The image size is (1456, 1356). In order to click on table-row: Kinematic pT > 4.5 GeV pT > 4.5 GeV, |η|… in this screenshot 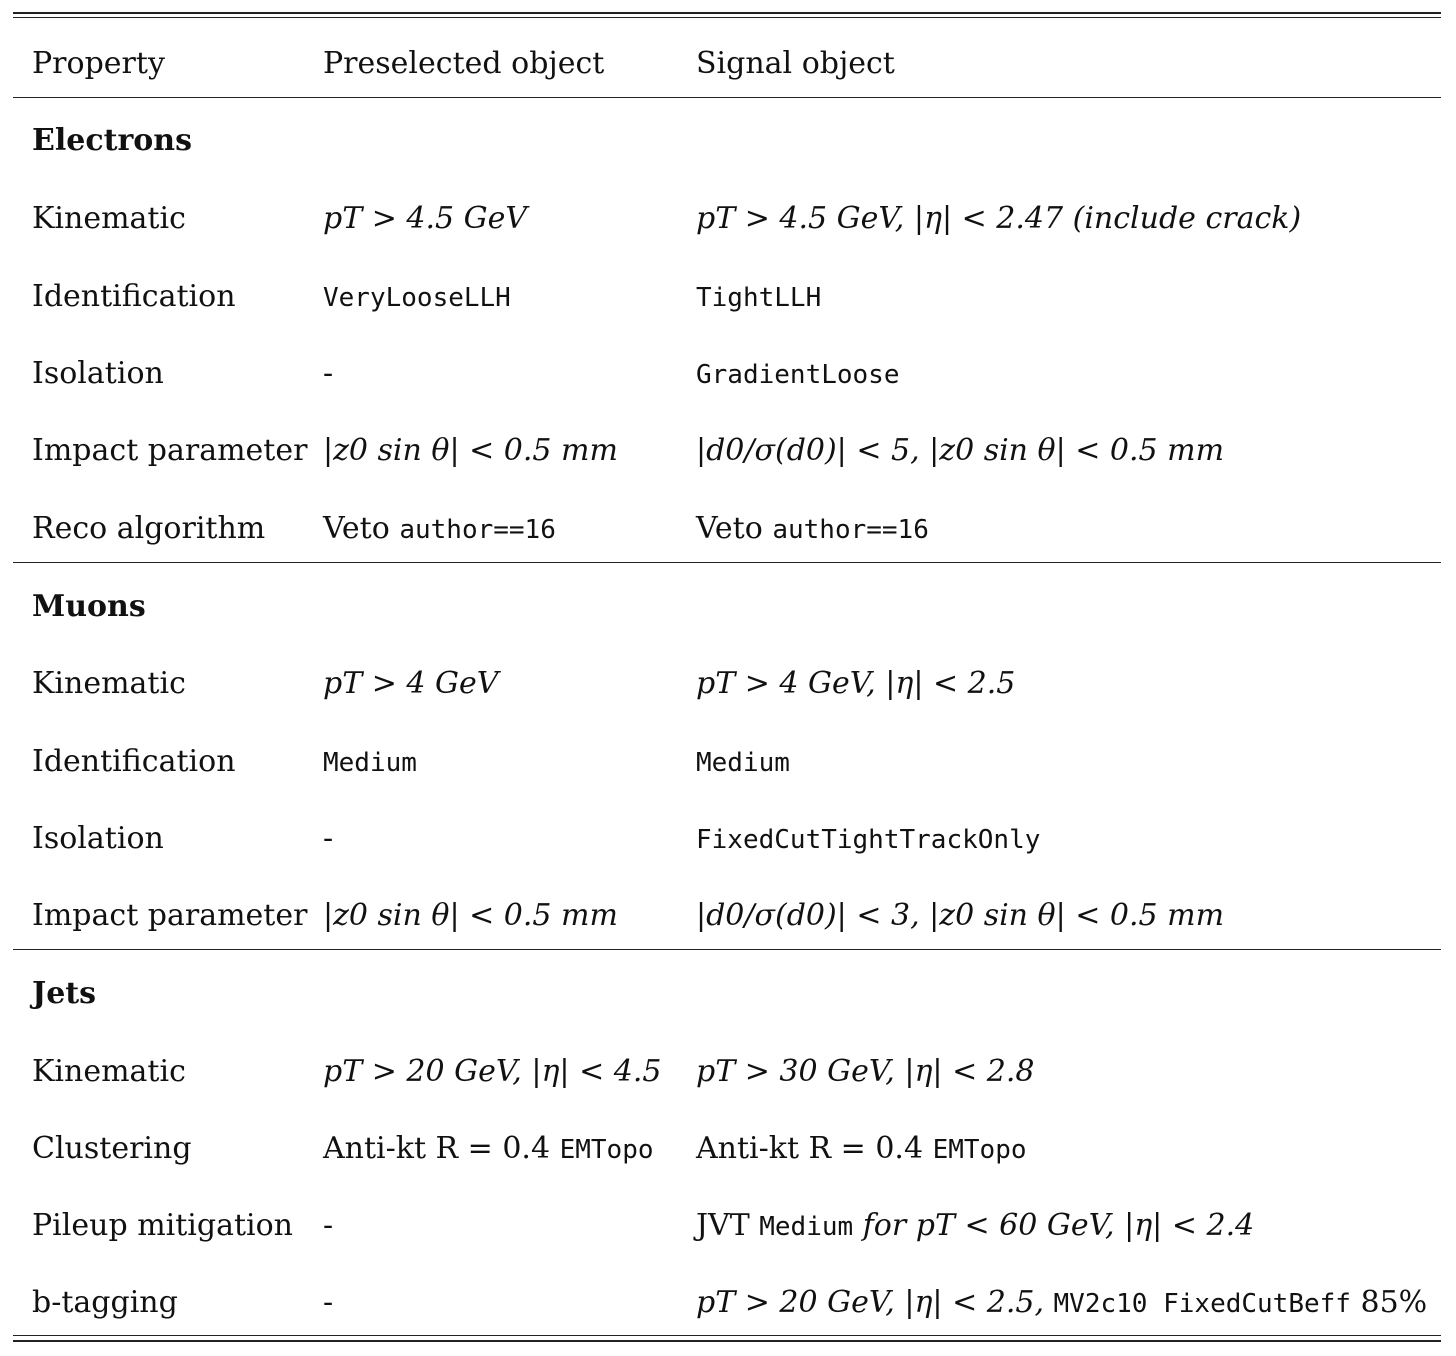, I will do `click(728, 219)`.